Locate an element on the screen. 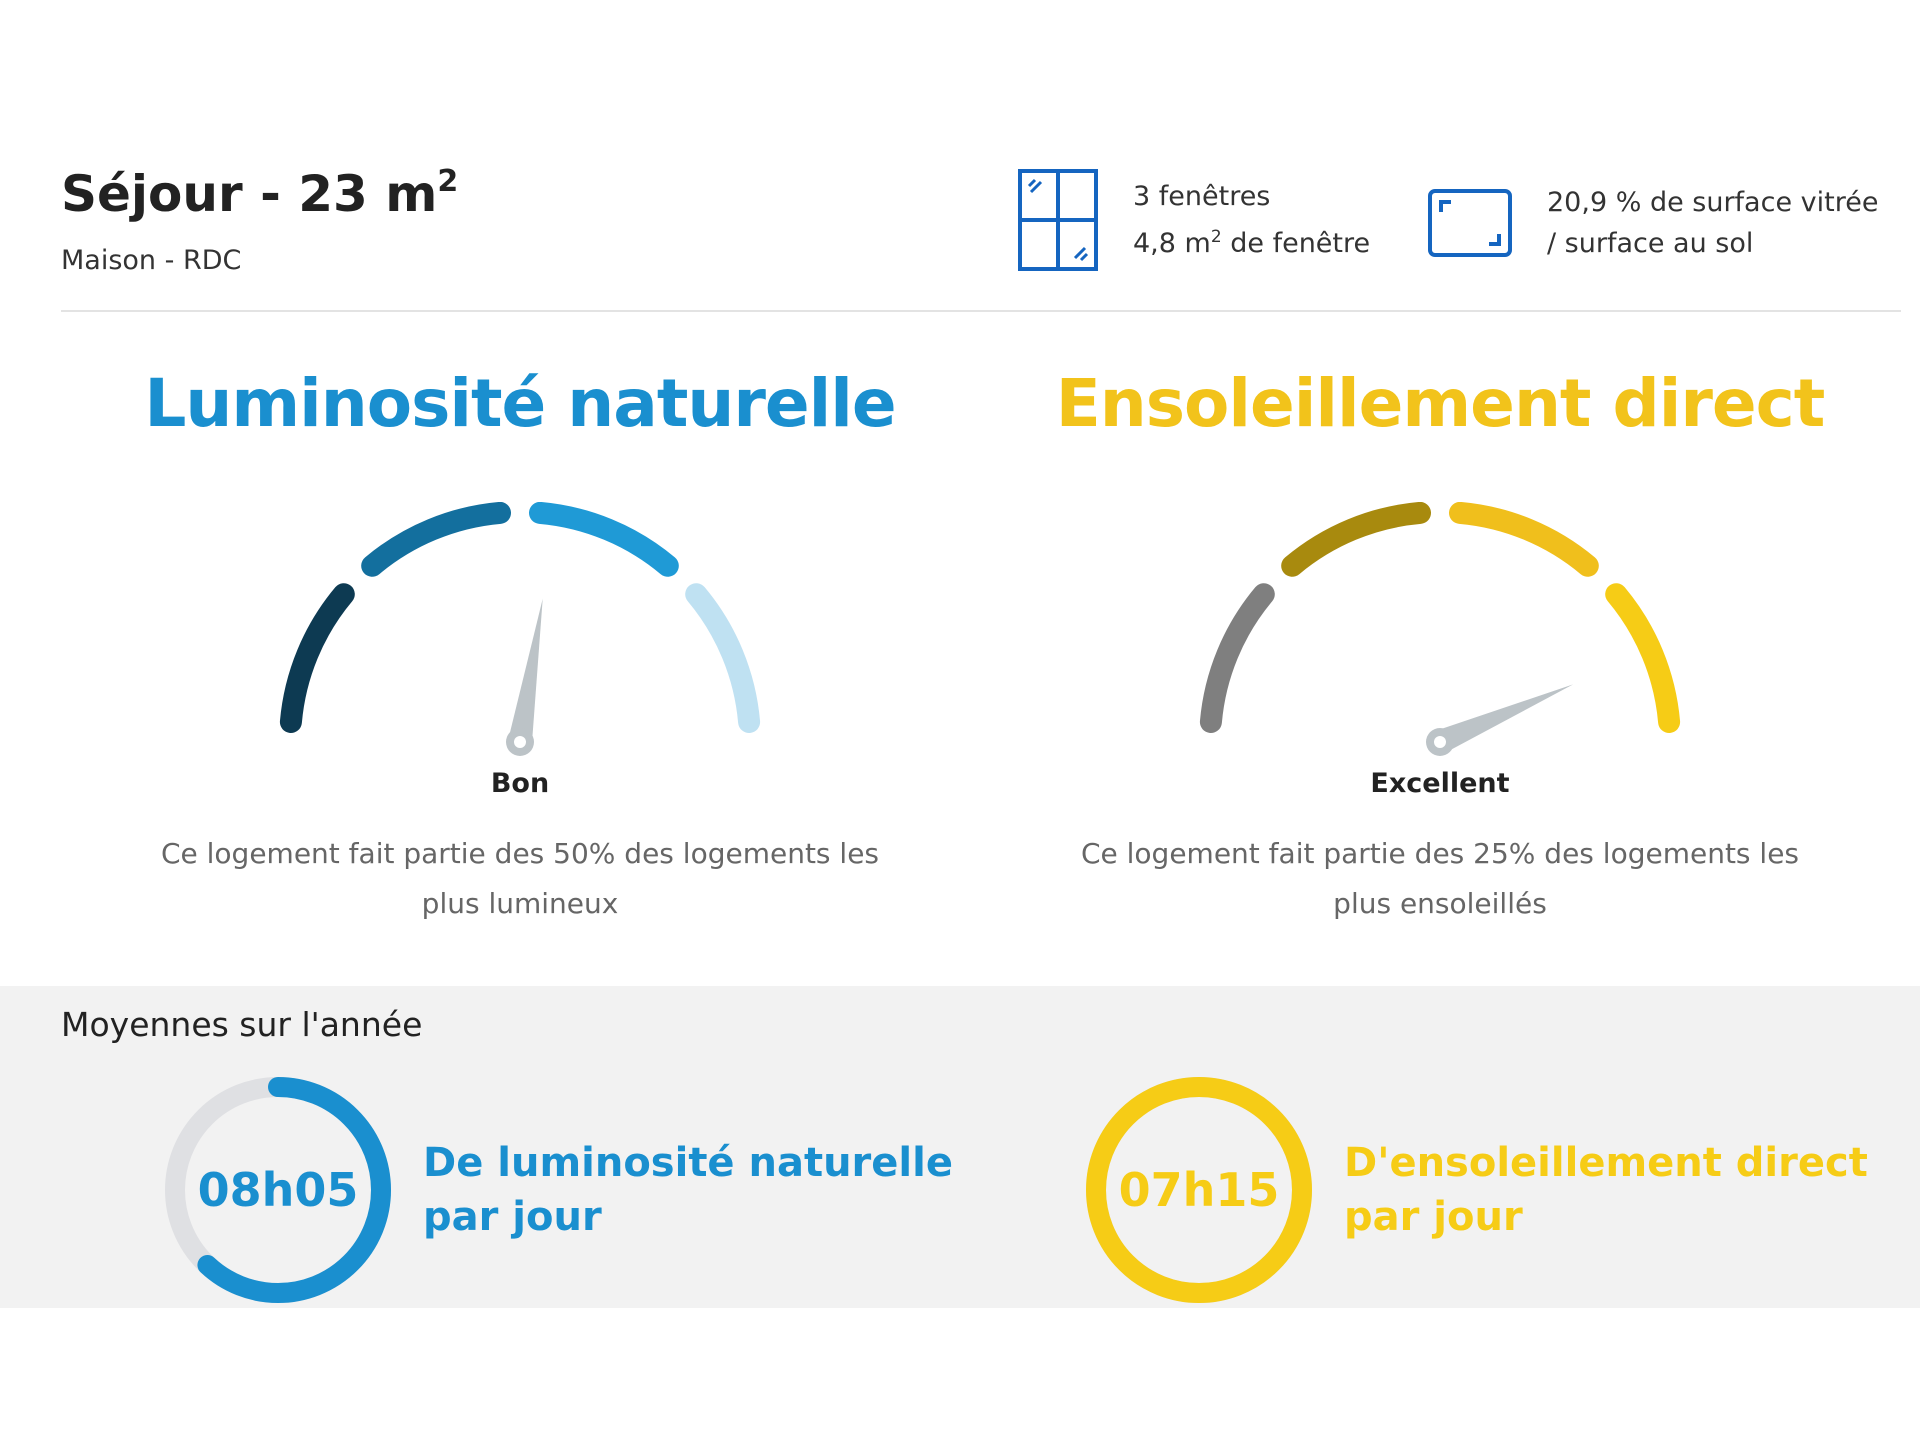 This screenshot has height=1440, width=1920. luminosity-average-label: De luminosité naturelle par jour is located at coordinates (688, 1190).